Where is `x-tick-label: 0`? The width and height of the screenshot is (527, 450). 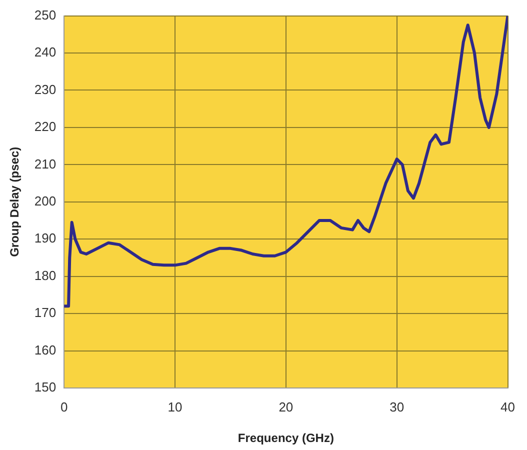 x-tick-label: 0 is located at coordinates (64, 406).